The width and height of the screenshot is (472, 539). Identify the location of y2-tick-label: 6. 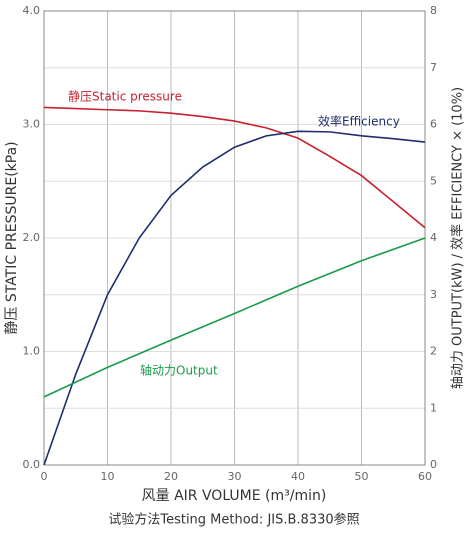
(433, 124).